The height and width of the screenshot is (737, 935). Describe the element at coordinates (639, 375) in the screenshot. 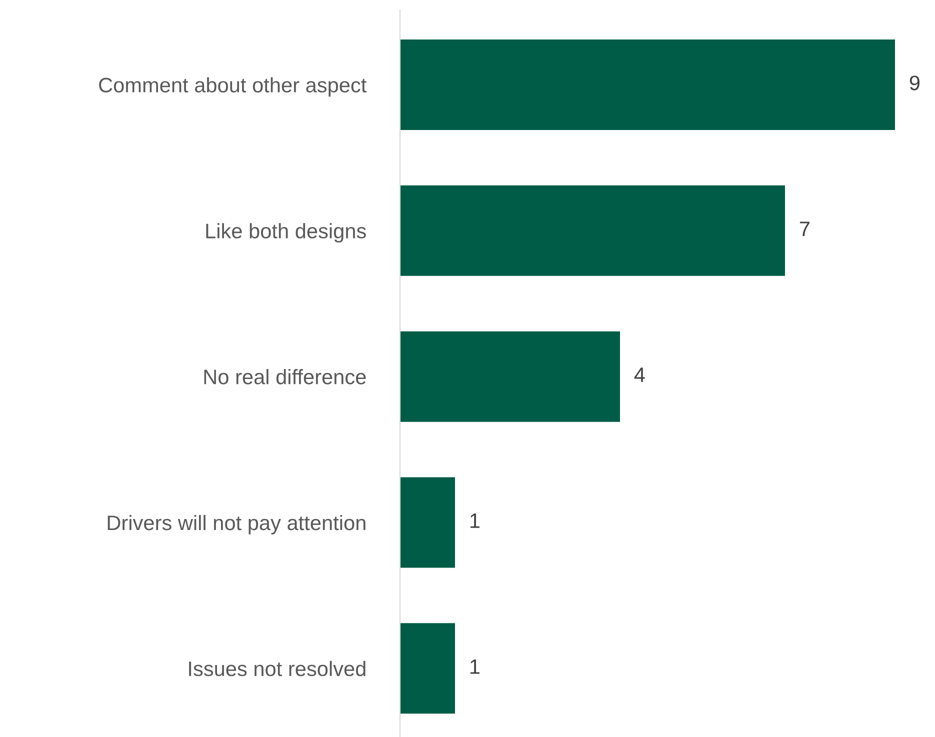

I see `data-label: 4` at that location.